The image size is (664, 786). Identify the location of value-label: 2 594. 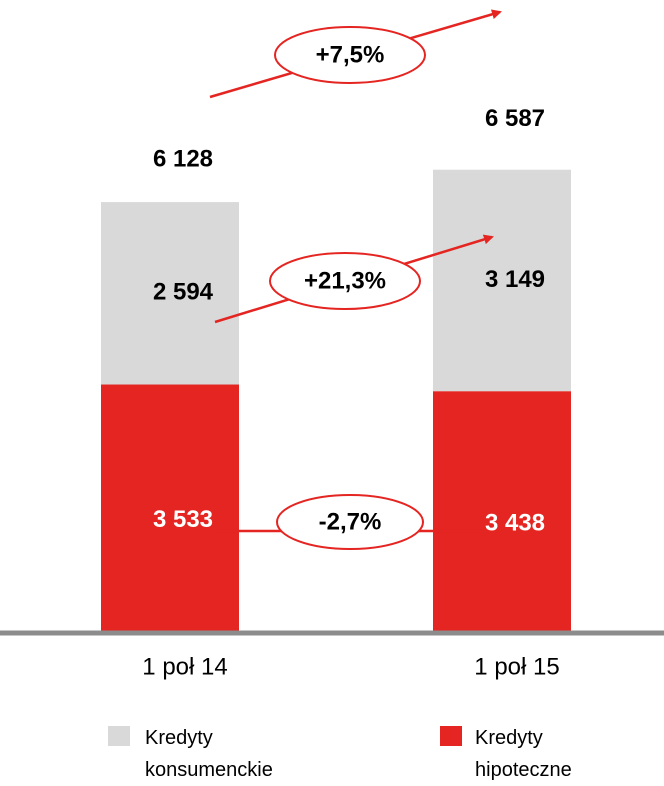
(183, 292).